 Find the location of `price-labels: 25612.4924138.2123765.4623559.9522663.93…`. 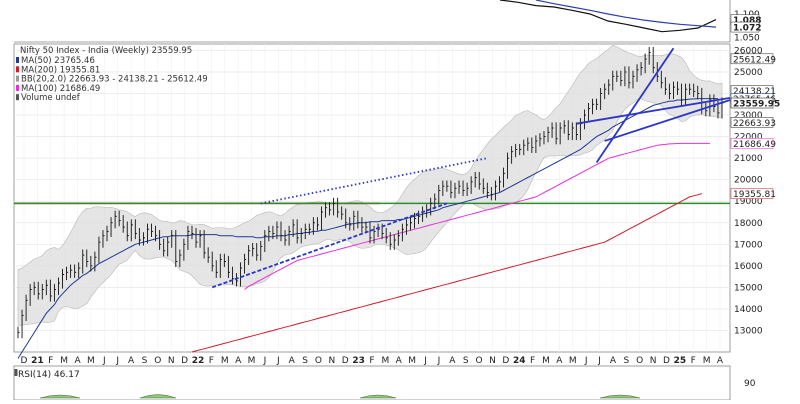

price-labels: 25612.4924138.2123765.4623559.9522663.93… is located at coordinates (755, 126).